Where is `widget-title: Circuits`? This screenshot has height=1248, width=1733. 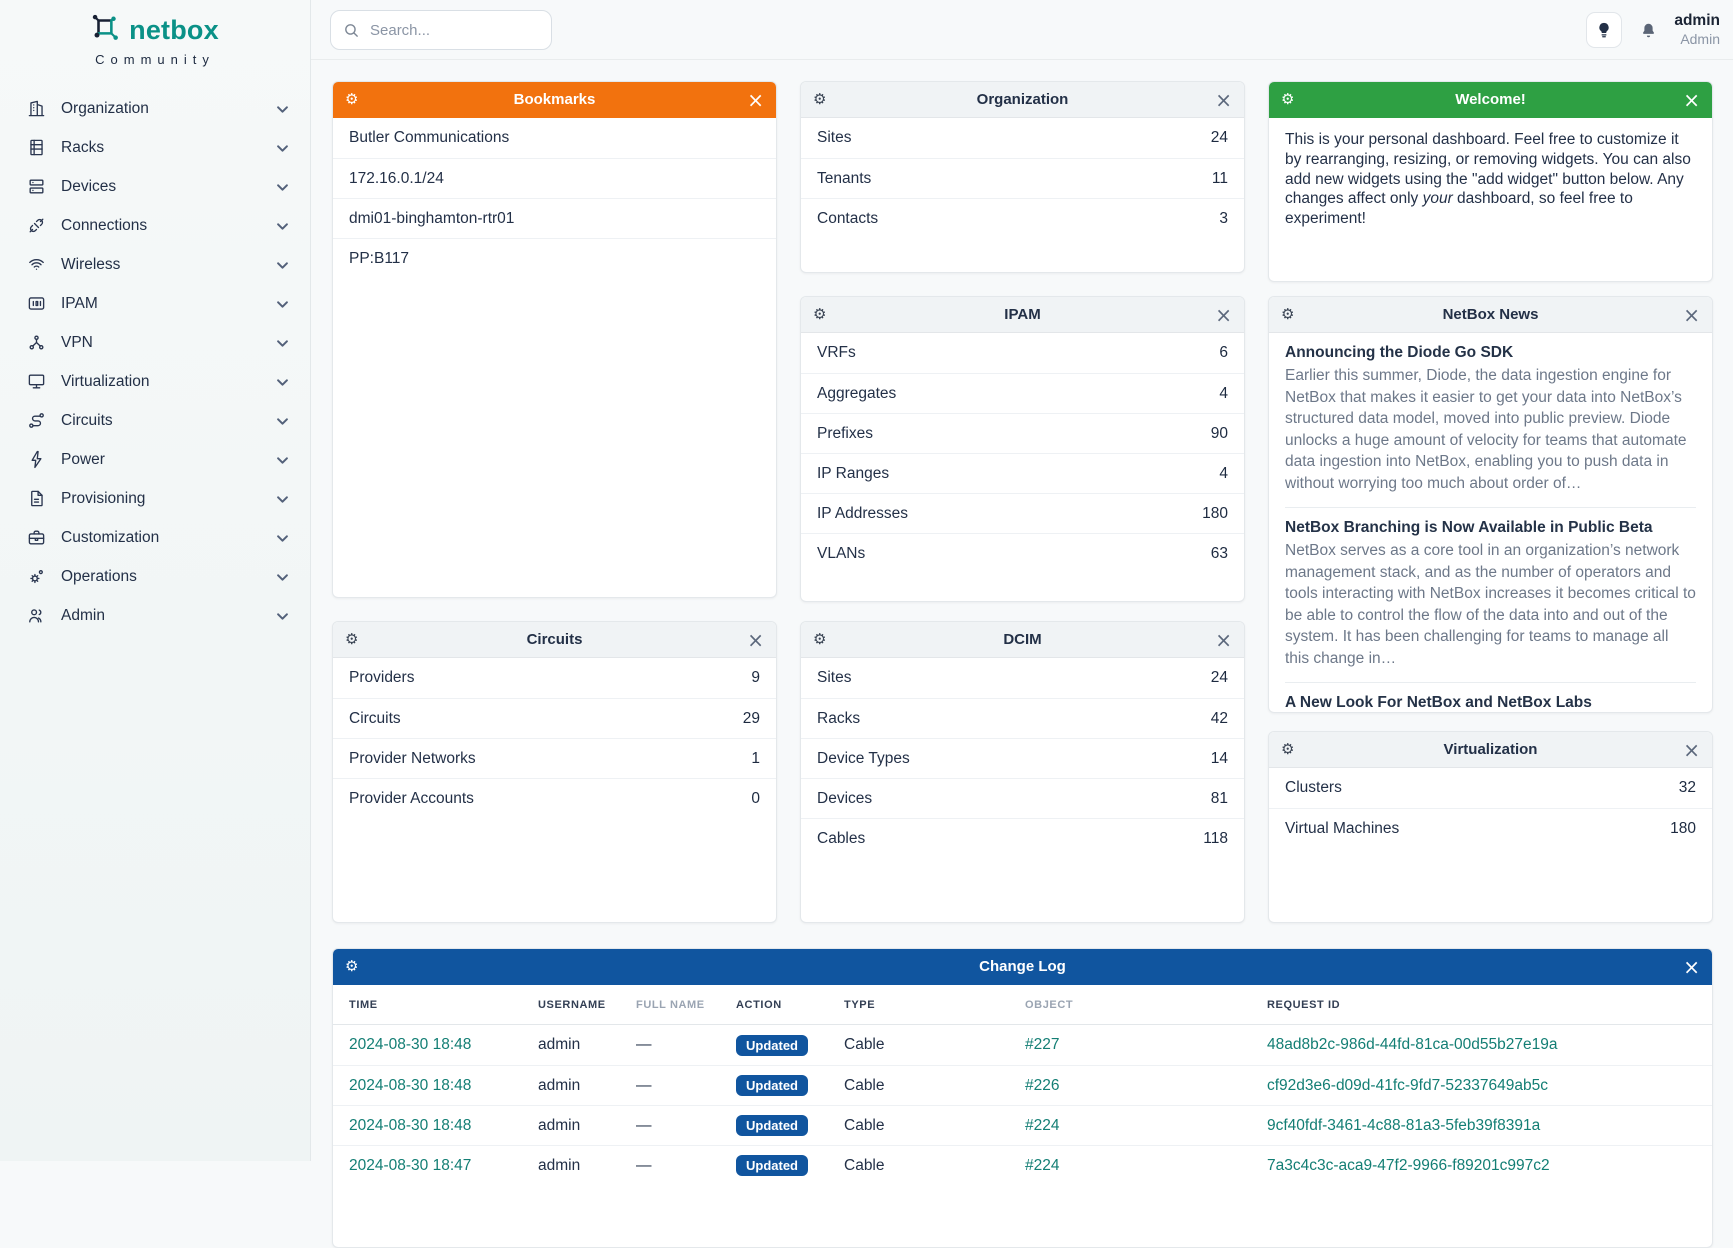
widget-title: Circuits is located at coordinates (554, 639).